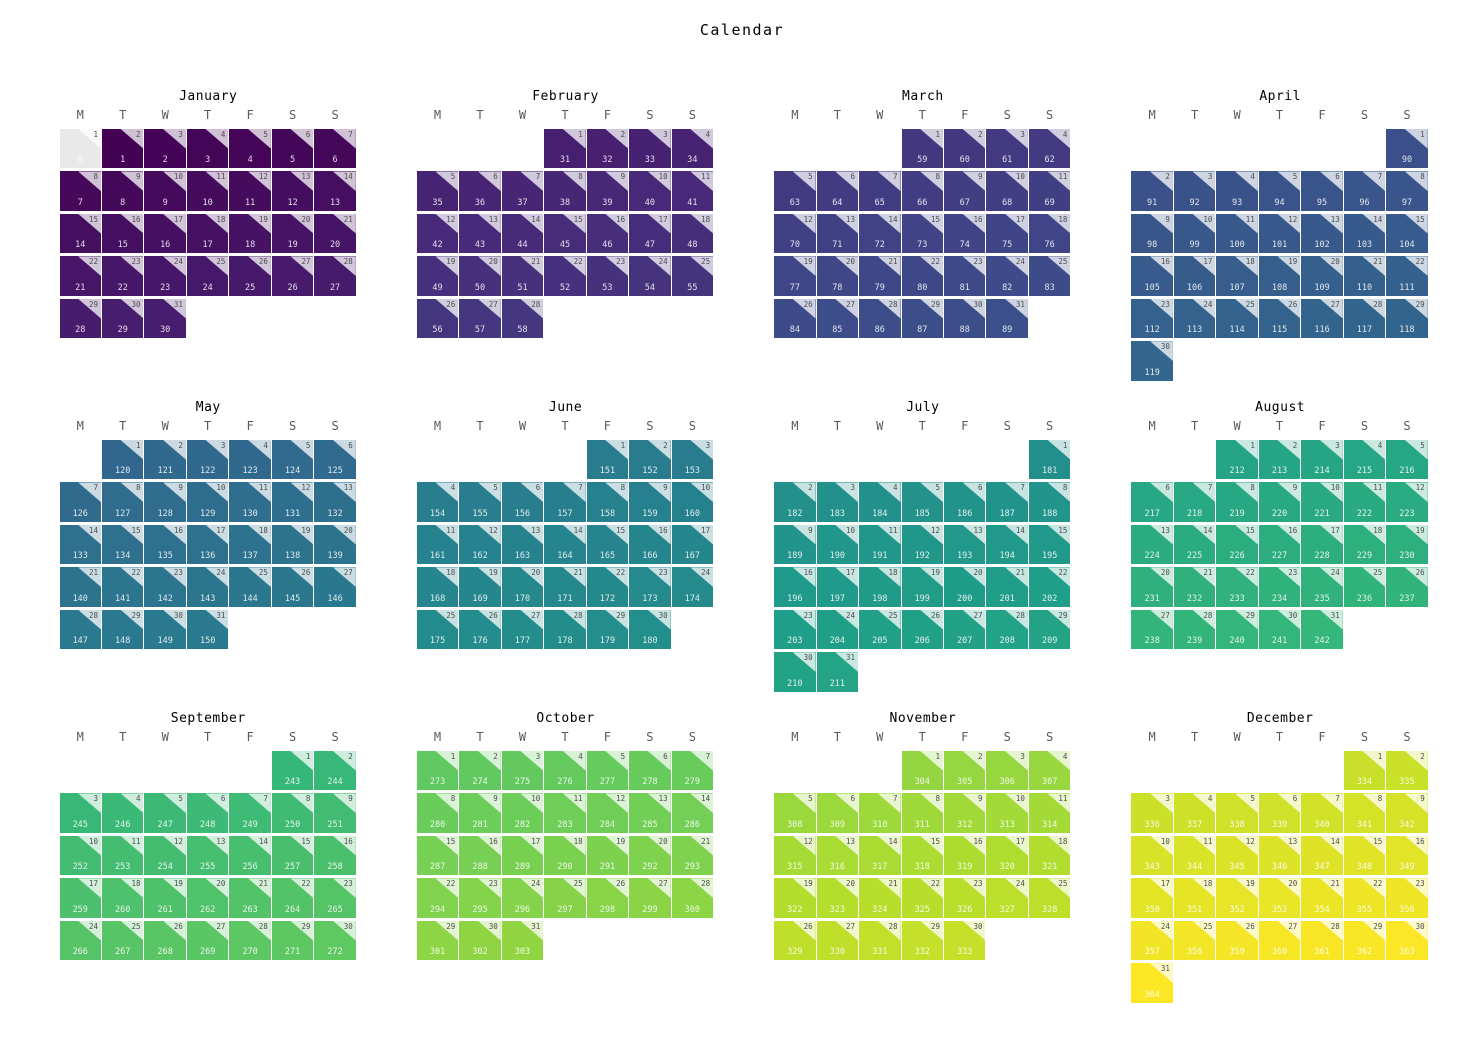  Describe the element at coordinates (348, 177) in the screenshot. I see `day-of-month-label: 14` at that location.